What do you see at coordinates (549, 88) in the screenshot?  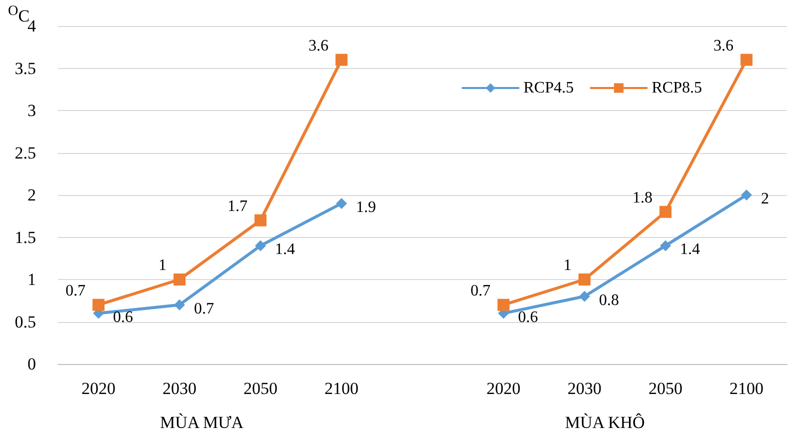 I see `legend-label: RCP4.5` at bounding box center [549, 88].